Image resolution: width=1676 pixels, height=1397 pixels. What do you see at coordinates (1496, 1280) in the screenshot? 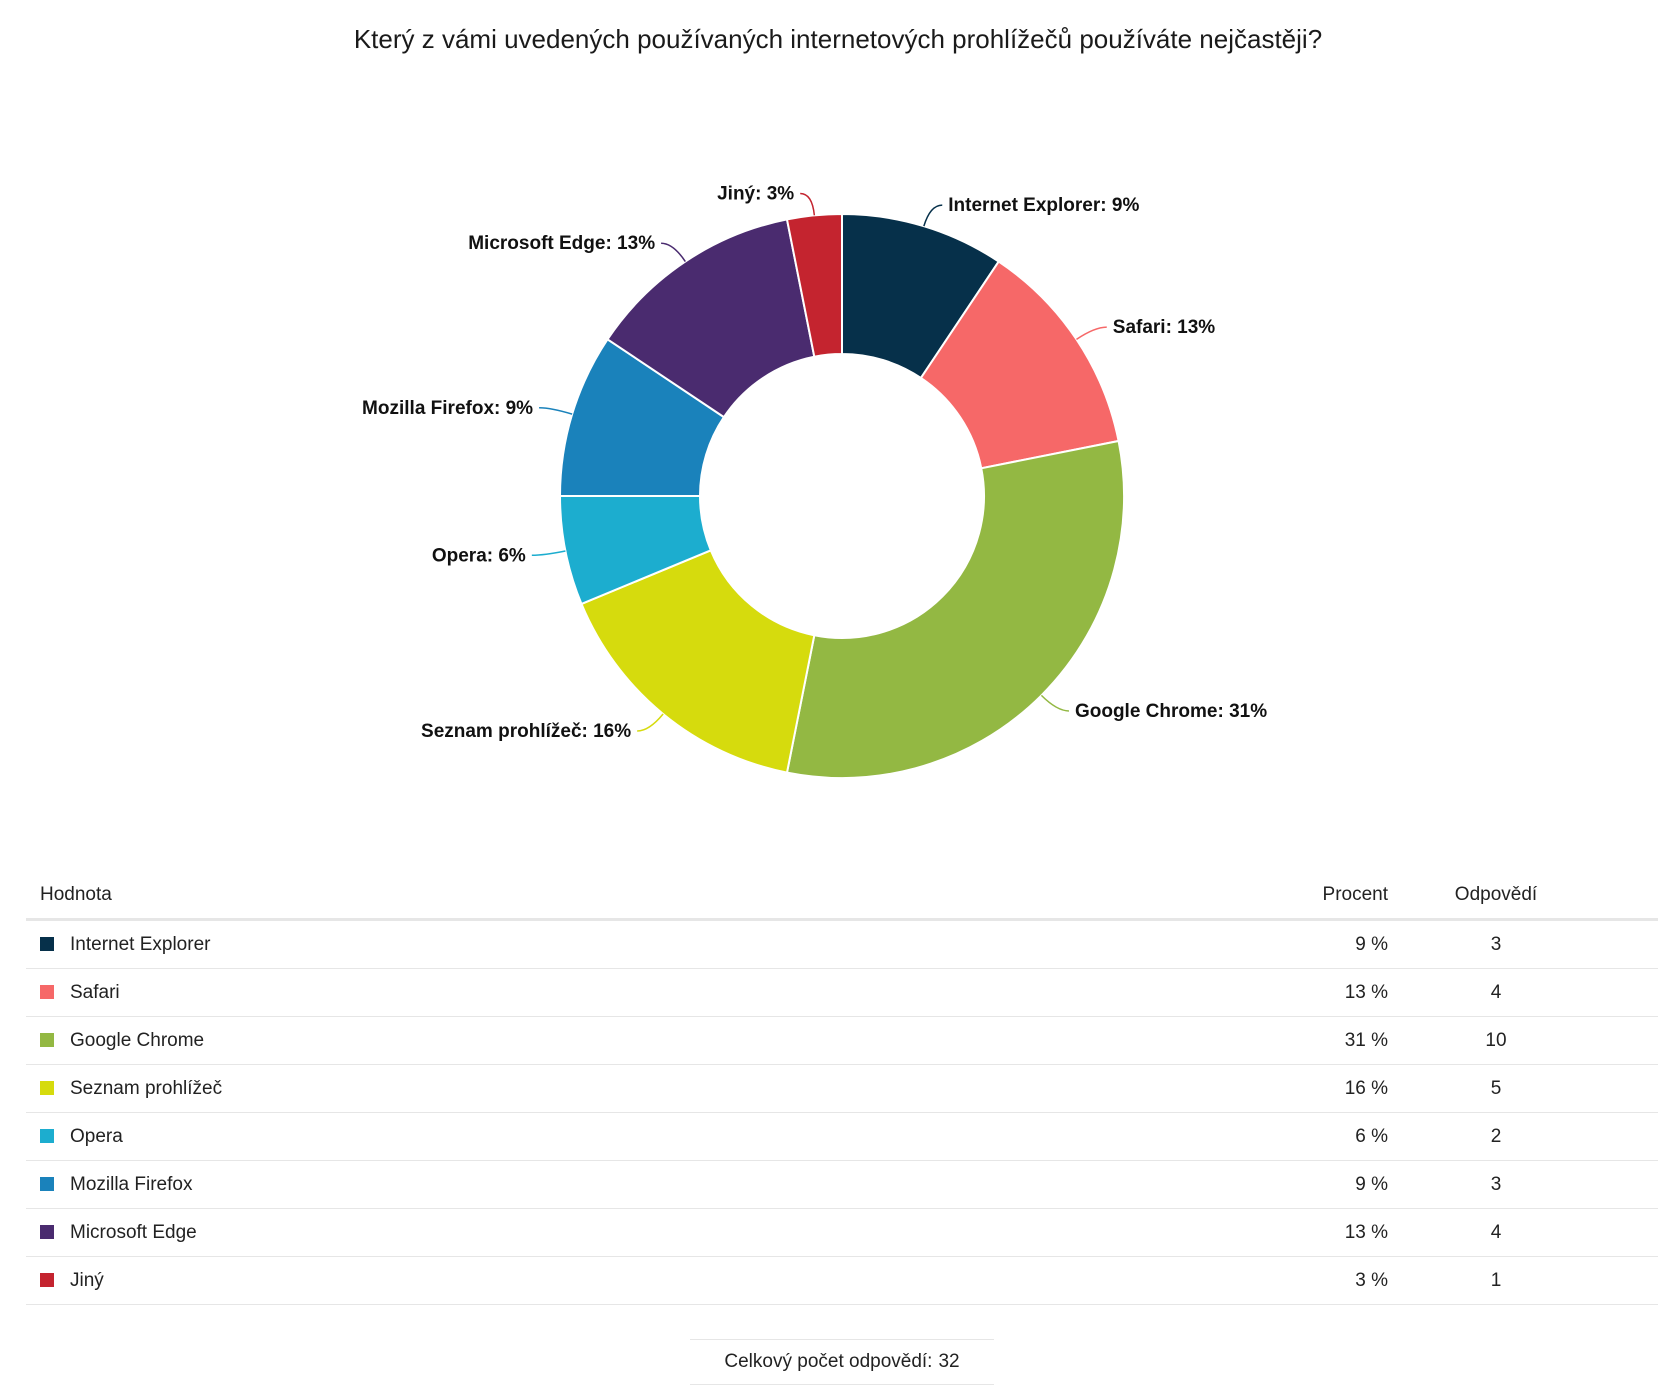
I see `row-count: 1` at bounding box center [1496, 1280].